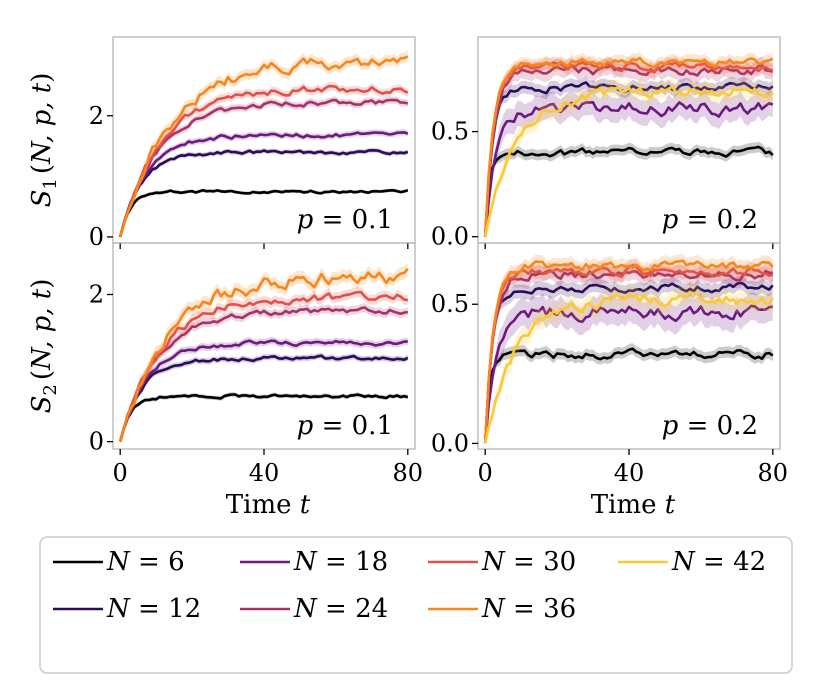  I want to click on legend-label-N36: N = 36, so click(528, 609).